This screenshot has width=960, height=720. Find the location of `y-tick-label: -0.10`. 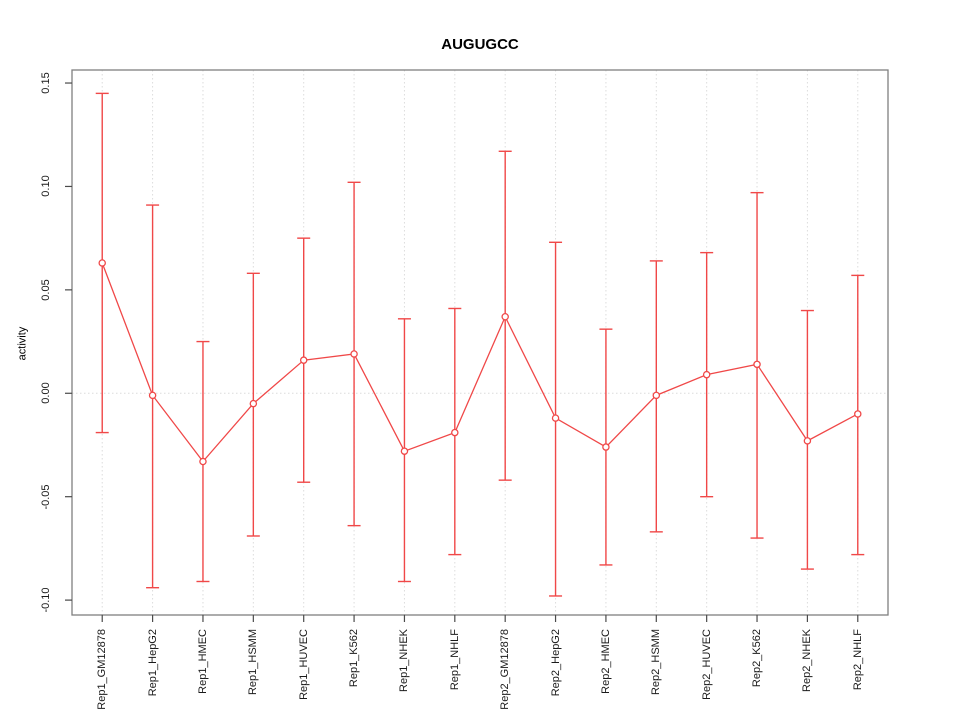

y-tick-label: -0.10 is located at coordinates (46, 600).